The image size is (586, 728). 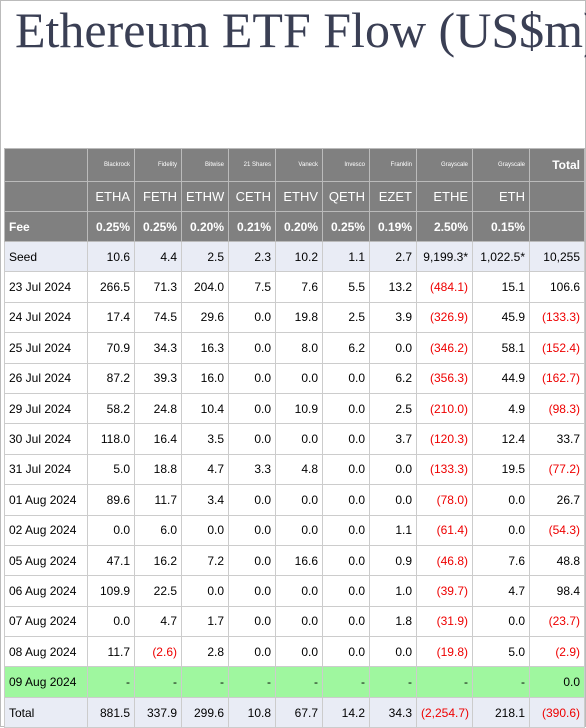 I want to click on cell: 19.8, so click(x=299, y=317).